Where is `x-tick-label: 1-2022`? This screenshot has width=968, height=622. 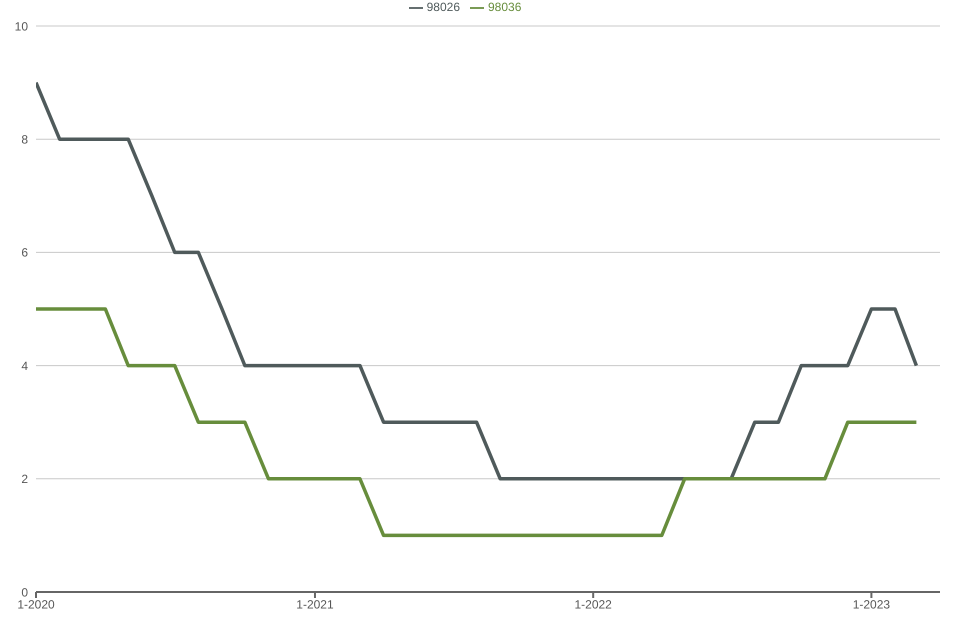
x-tick-label: 1-2022 is located at coordinates (593, 605).